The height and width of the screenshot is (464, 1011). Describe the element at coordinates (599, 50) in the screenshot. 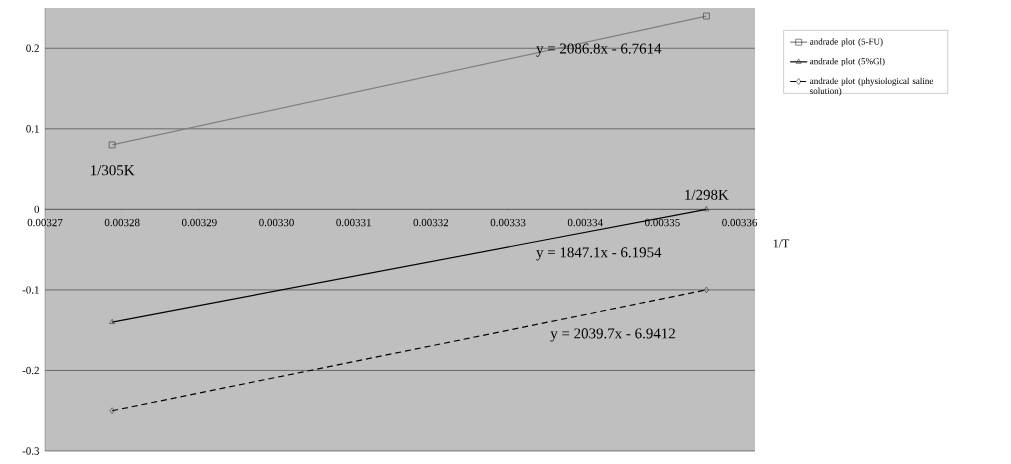

I see `annotation: y = 2086.8x - 6.7614` at that location.